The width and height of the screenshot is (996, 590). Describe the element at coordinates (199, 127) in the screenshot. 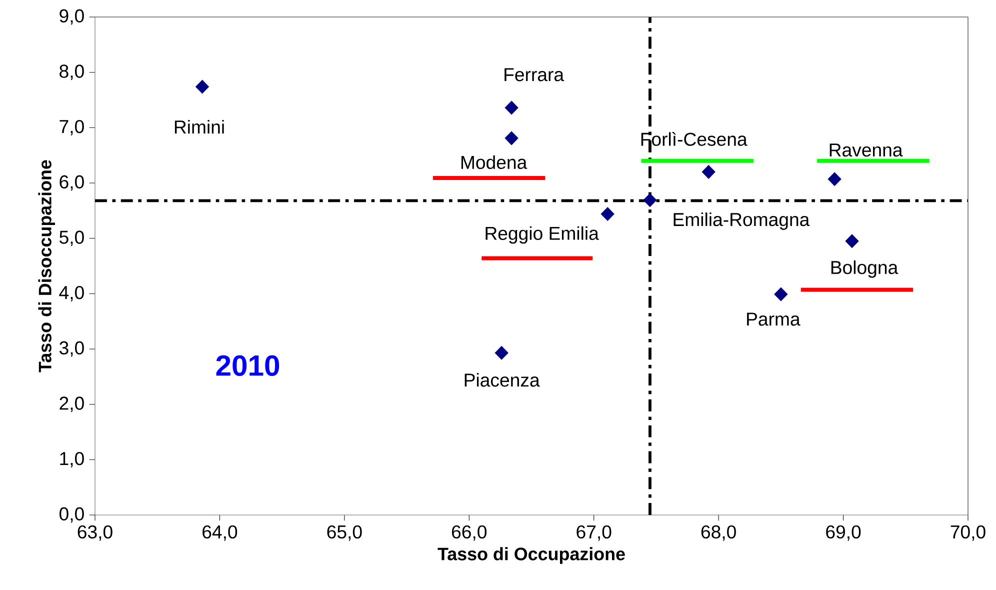

I see `annotation: Rimini` at that location.